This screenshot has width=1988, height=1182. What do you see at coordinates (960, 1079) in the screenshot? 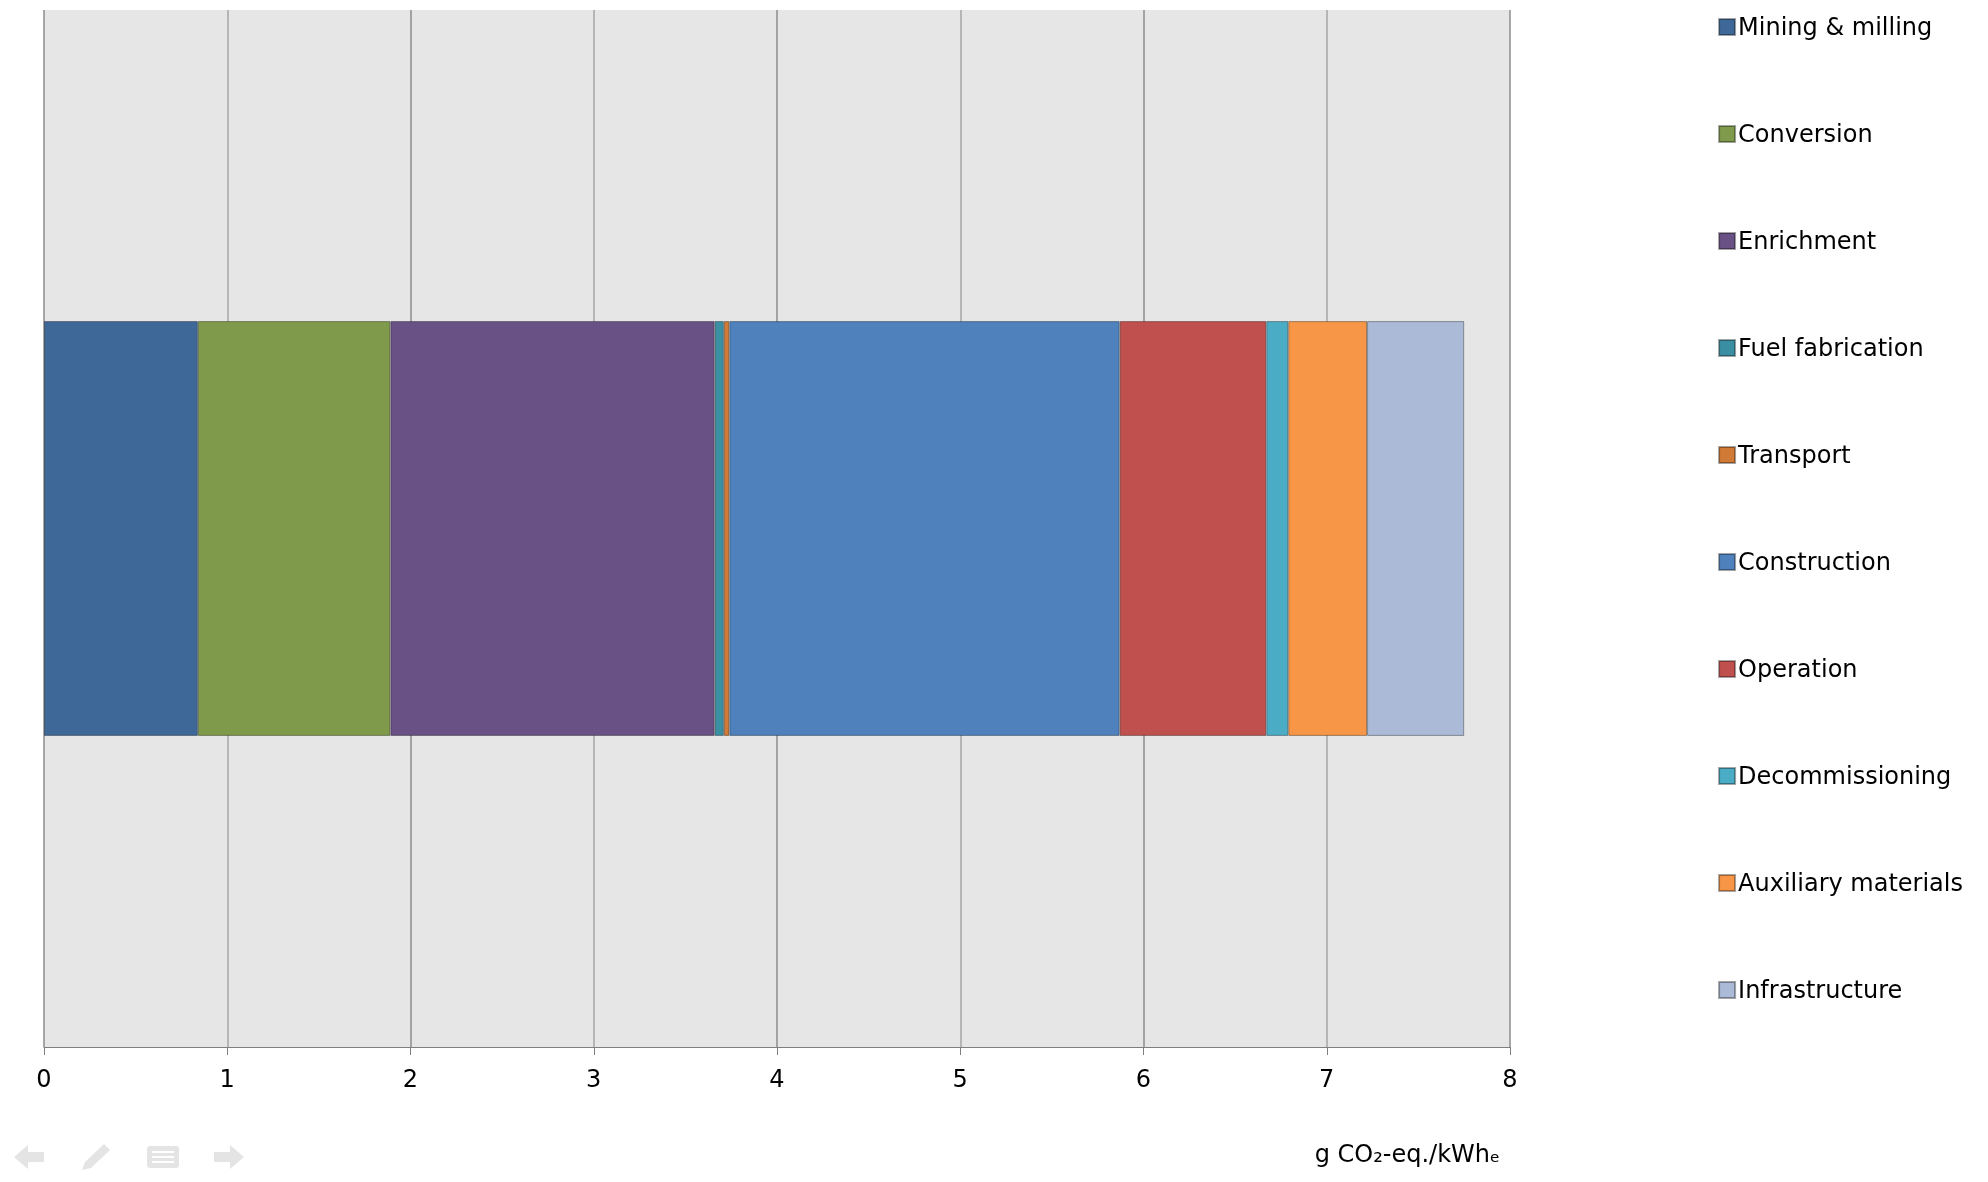
I see `x-tick-label: 5` at bounding box center [960, 1079].